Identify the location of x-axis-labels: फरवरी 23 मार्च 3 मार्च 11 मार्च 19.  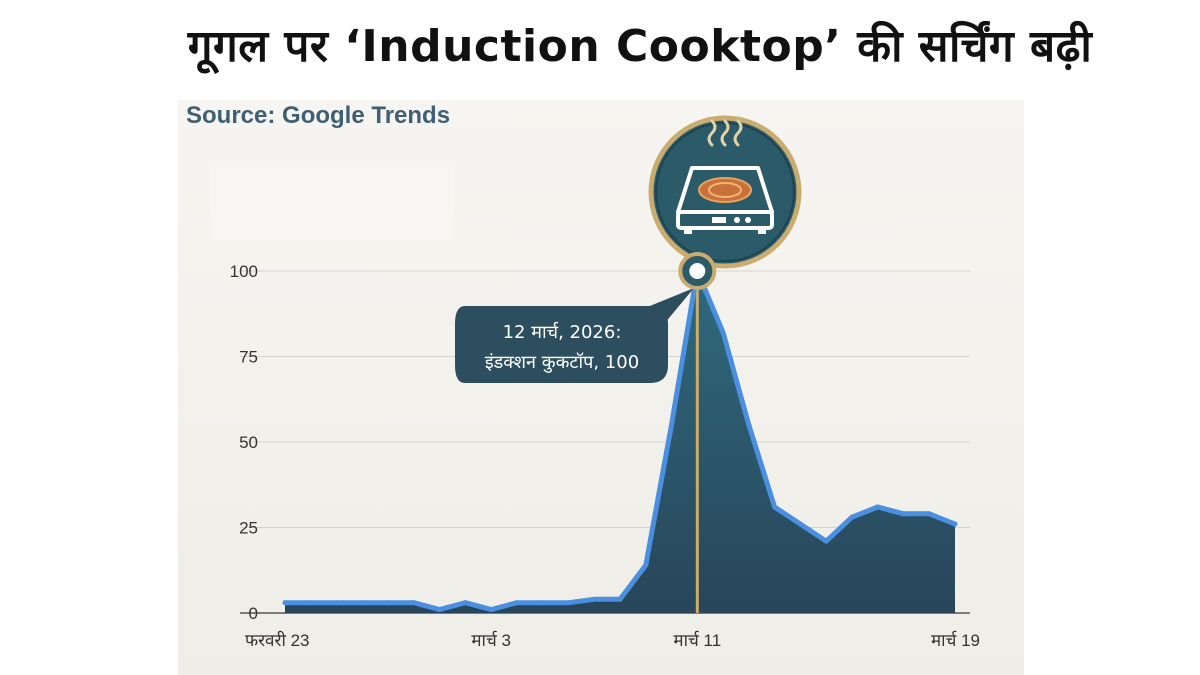
(612, 640).